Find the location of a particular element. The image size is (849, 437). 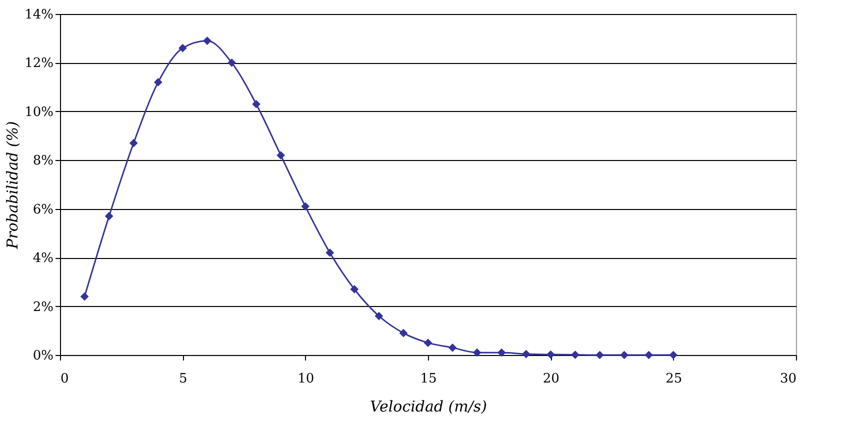

x-tick-label: 0 is located at coordinates (64, 379).